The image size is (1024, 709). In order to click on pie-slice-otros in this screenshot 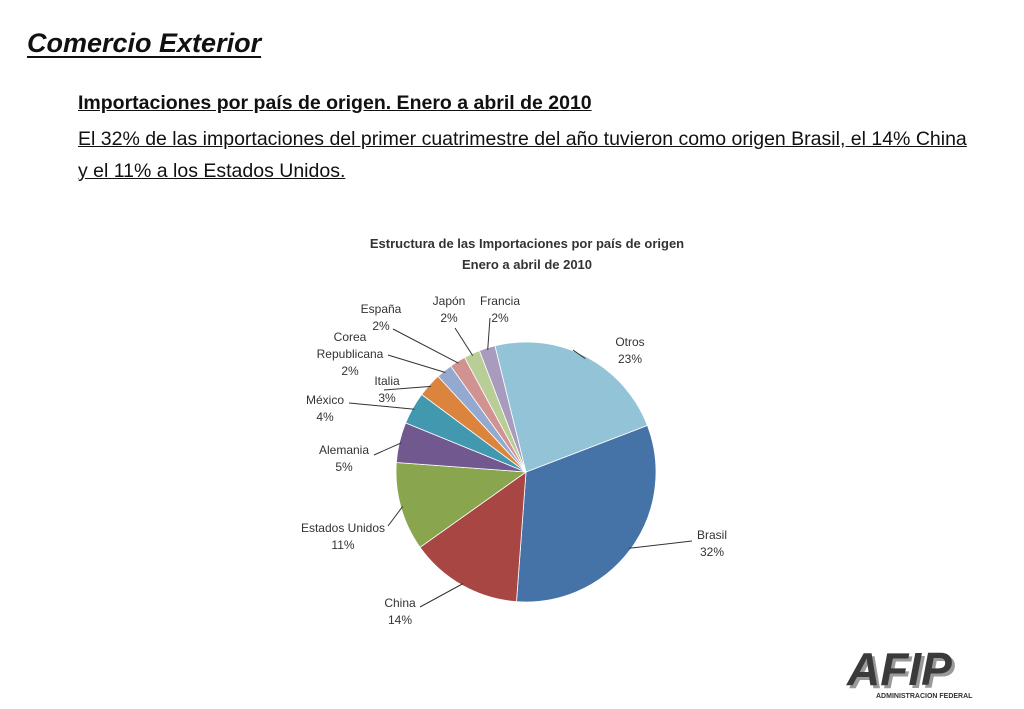, I will do `click(571, 407)`.